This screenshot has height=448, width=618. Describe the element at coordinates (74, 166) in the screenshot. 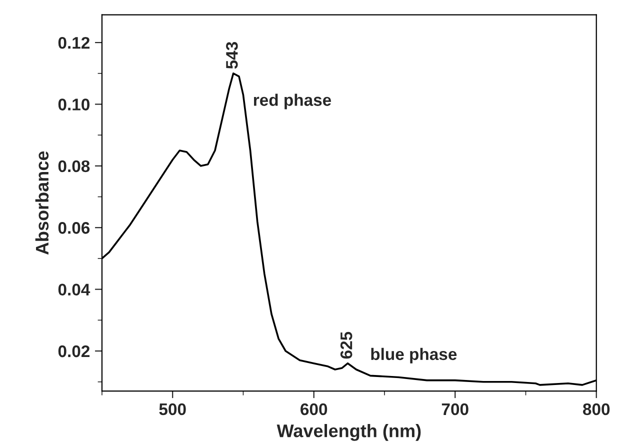

I see `y-tick-label: 0.08` at that location.